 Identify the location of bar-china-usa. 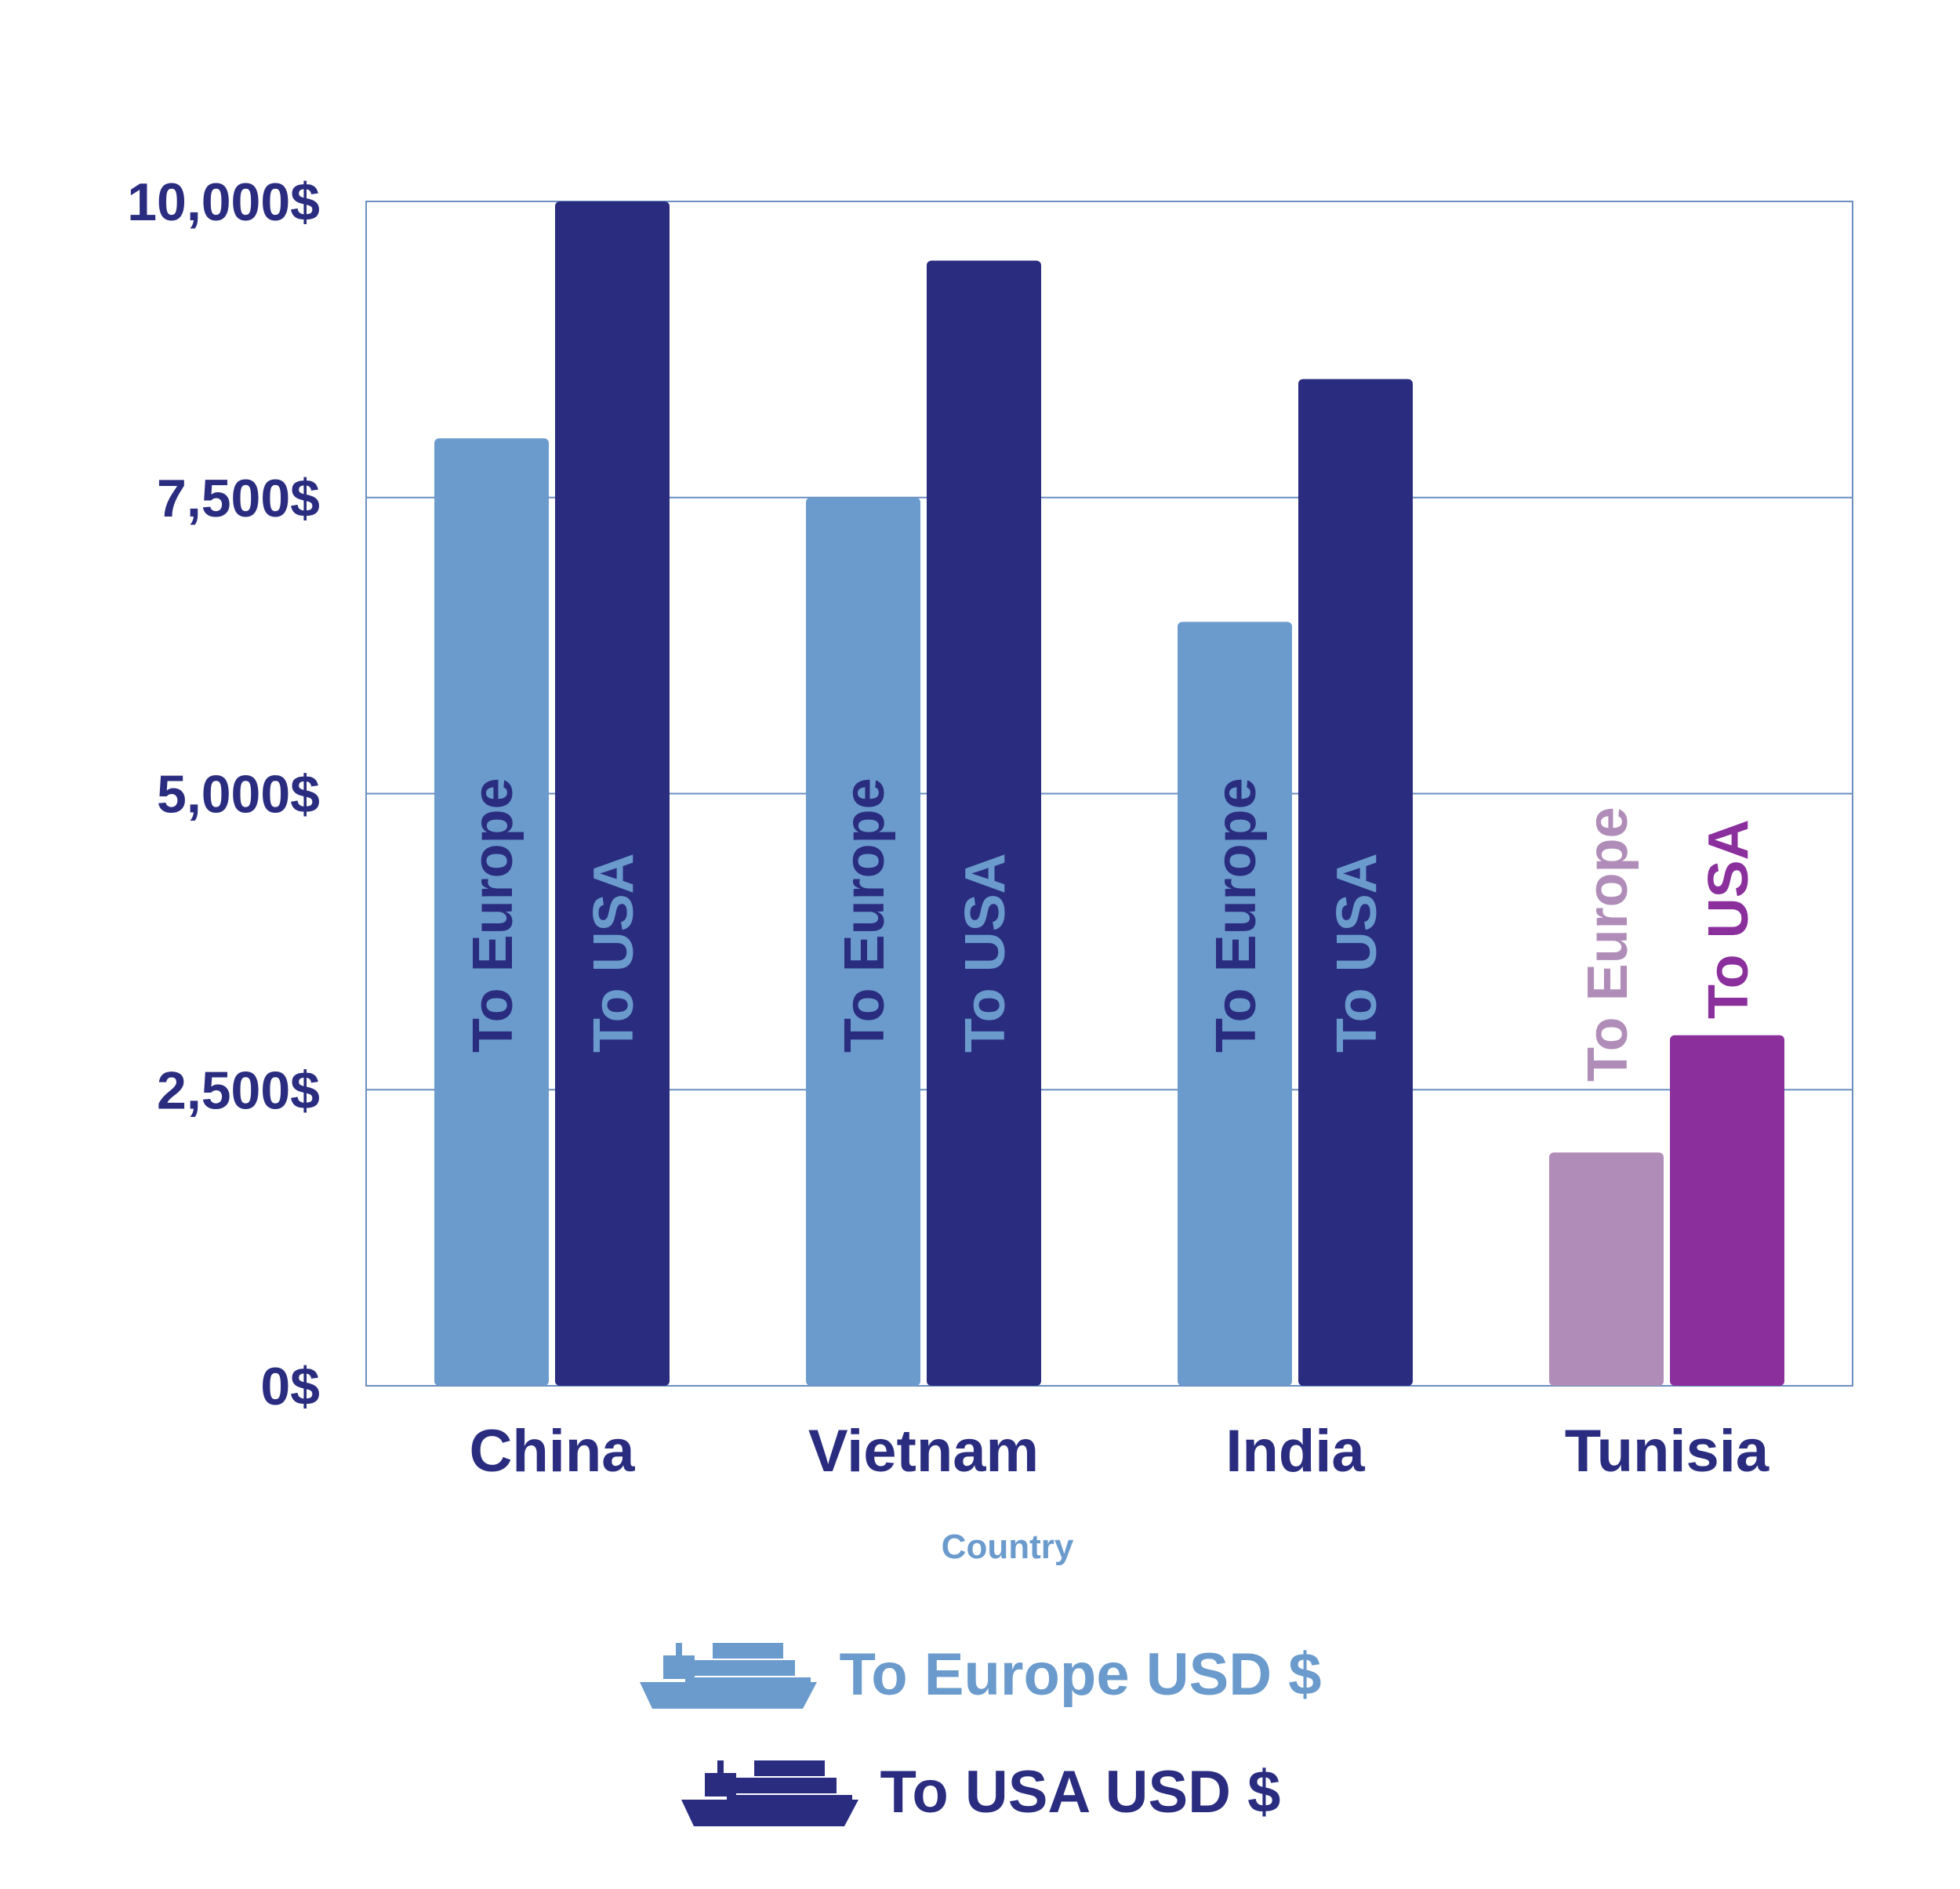
(612, 793).